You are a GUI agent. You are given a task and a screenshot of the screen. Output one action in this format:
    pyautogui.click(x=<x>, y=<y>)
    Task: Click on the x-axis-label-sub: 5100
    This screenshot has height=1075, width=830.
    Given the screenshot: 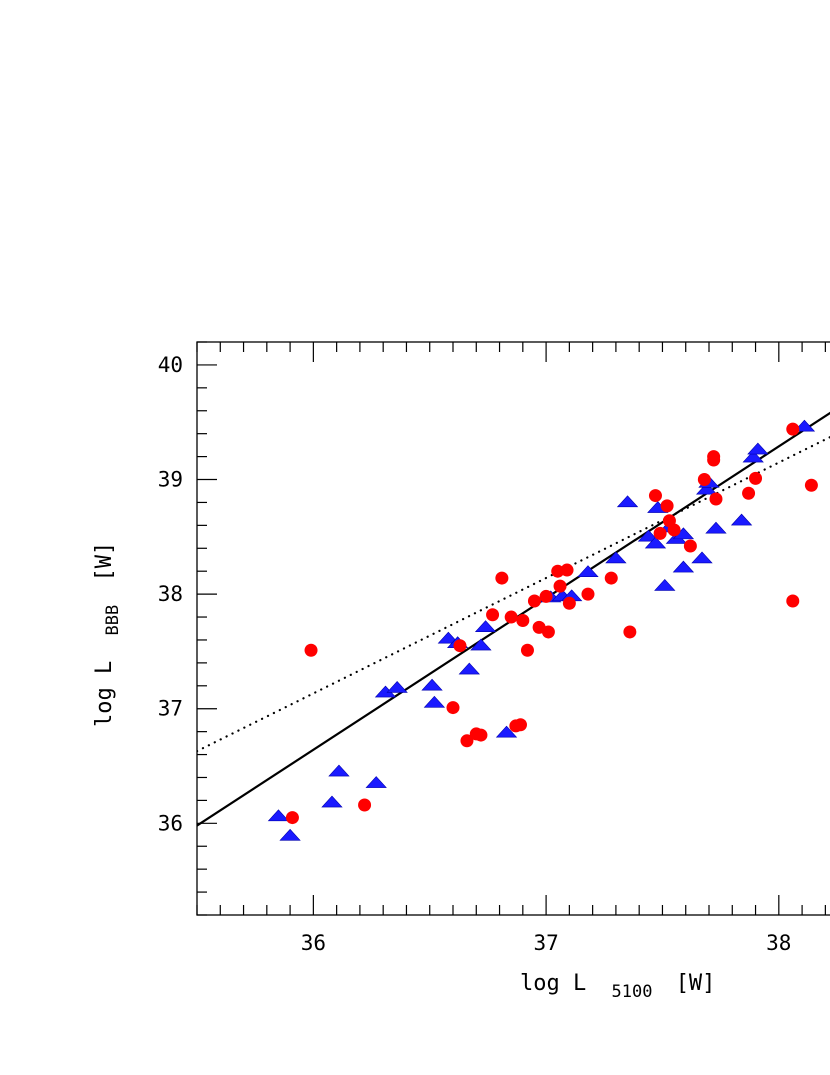 What is the action you would take?
    pyautogui.click(x=631, y=992)
    